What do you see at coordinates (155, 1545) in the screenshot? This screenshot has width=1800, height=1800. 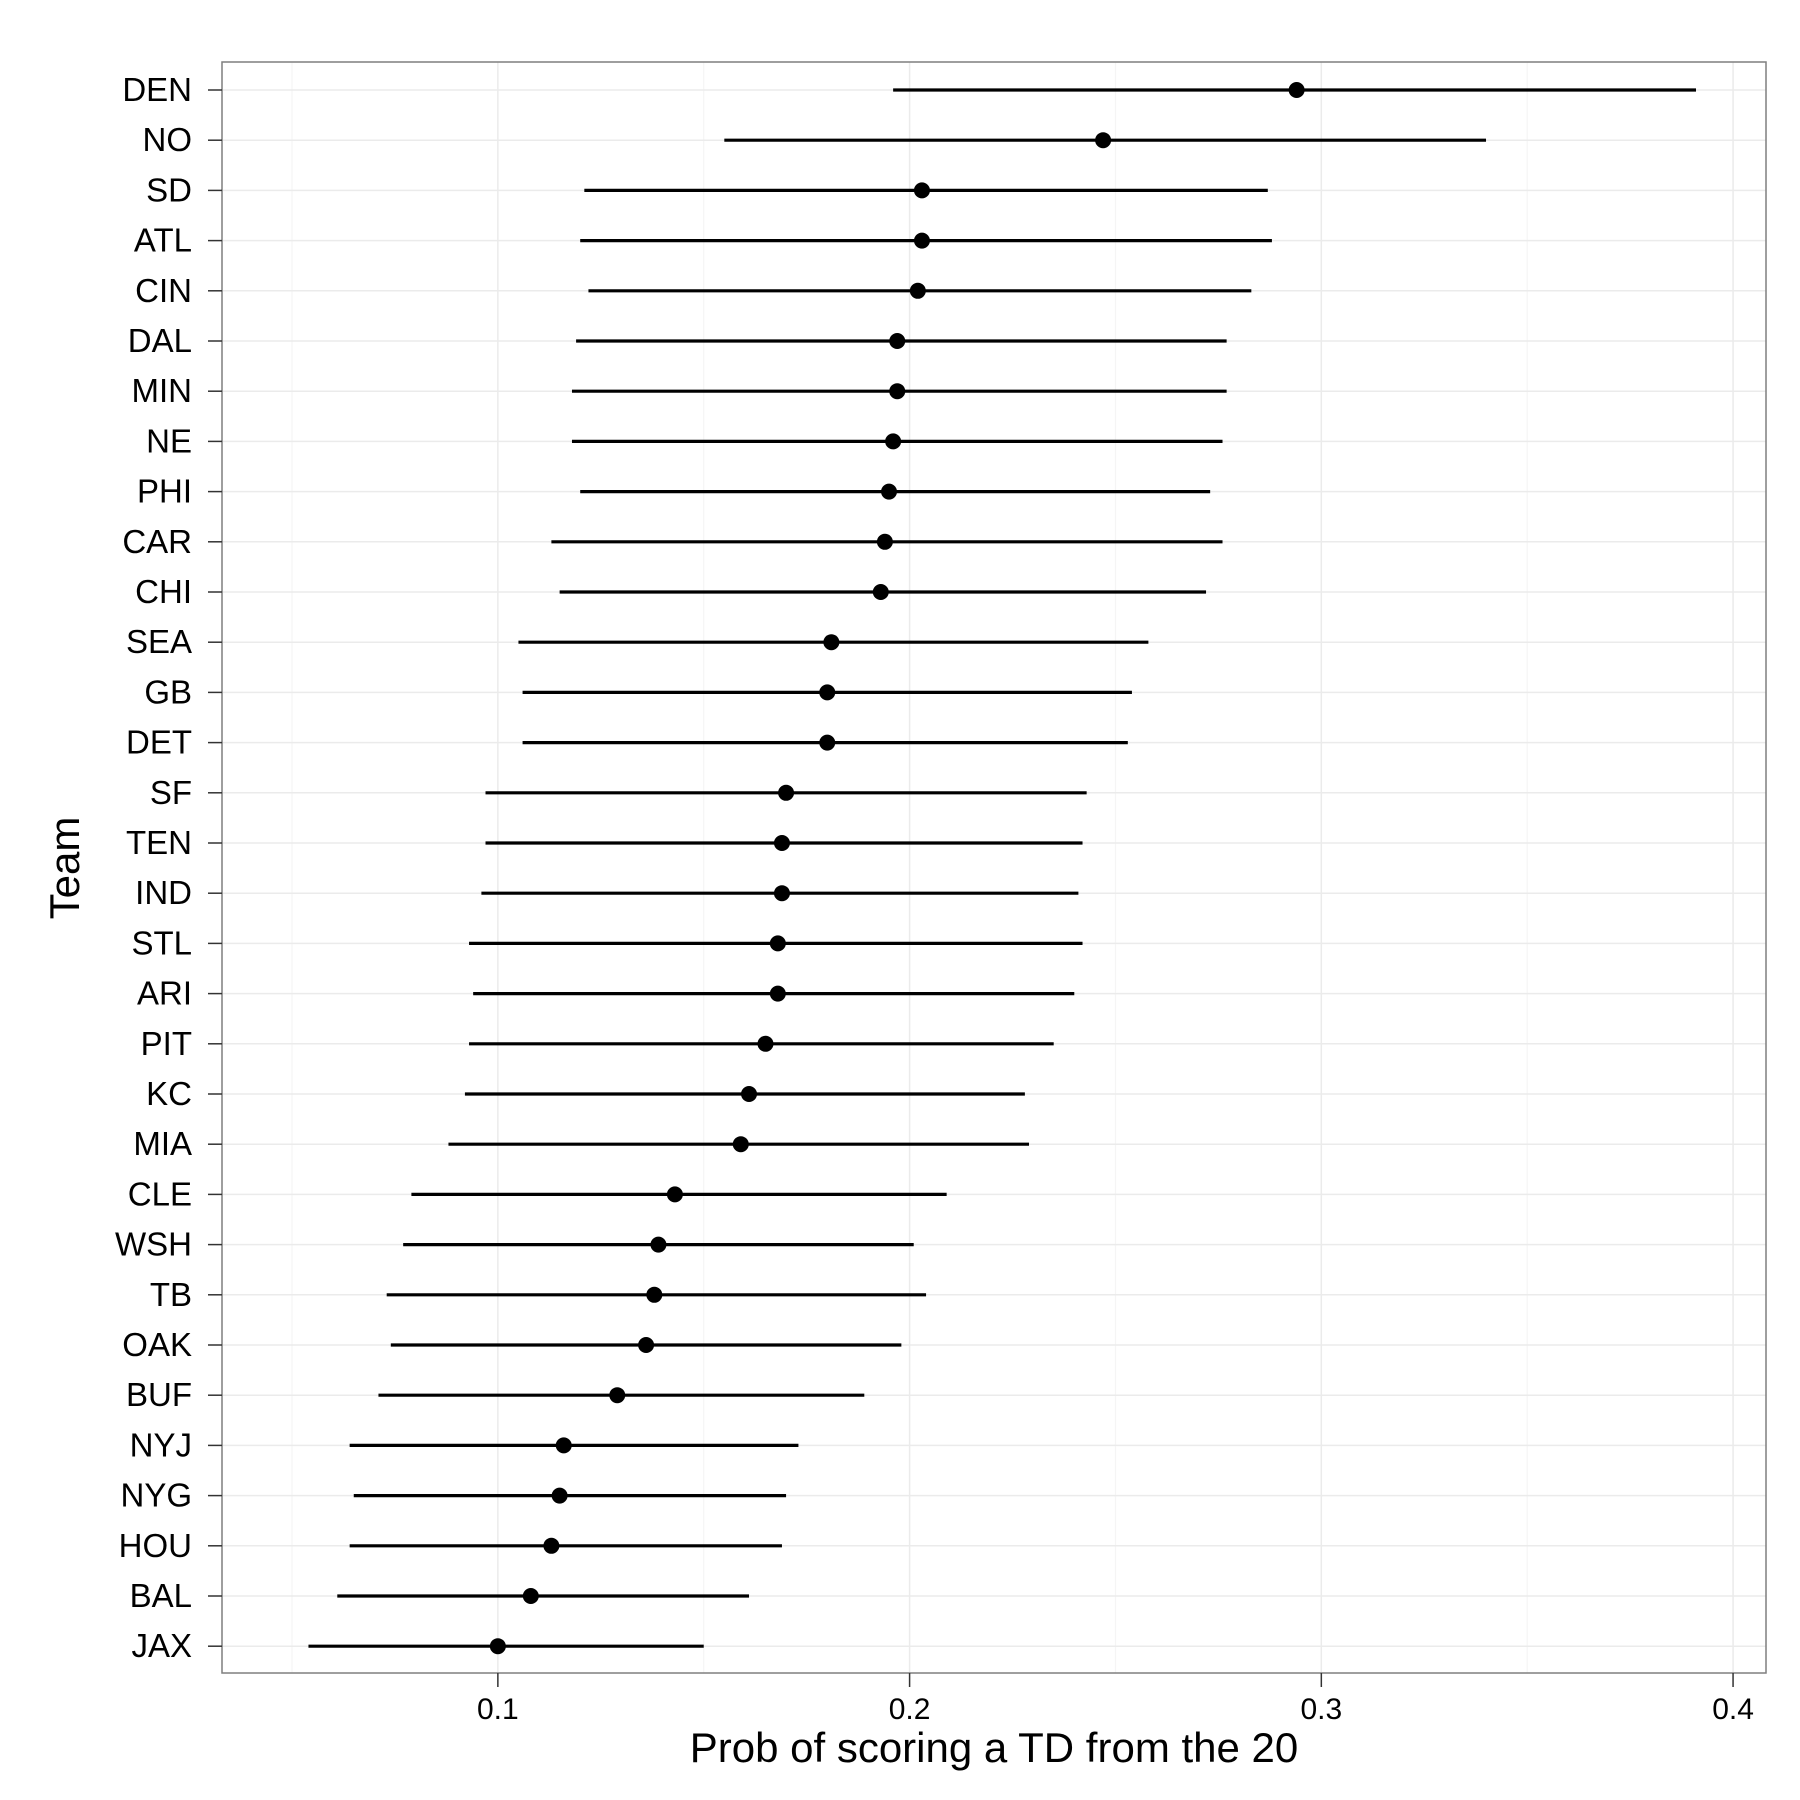 I see `y-tick-label: HOU` at bounding box center [155, 1545].